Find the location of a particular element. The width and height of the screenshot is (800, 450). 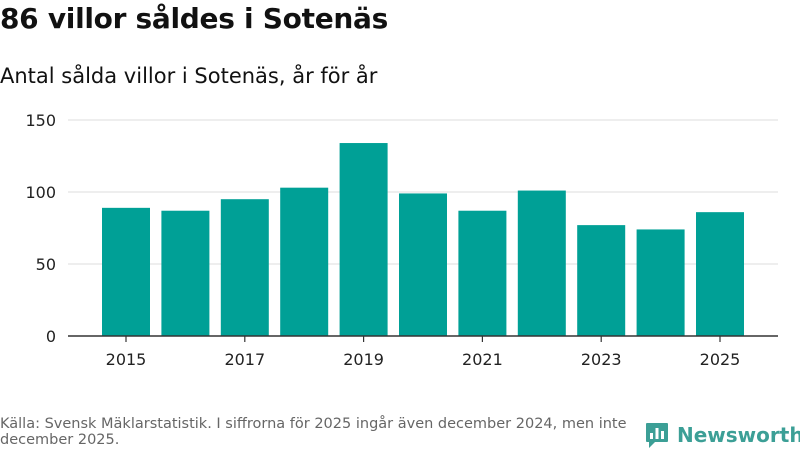

bar-2024 is located at coordinates (660, 282).